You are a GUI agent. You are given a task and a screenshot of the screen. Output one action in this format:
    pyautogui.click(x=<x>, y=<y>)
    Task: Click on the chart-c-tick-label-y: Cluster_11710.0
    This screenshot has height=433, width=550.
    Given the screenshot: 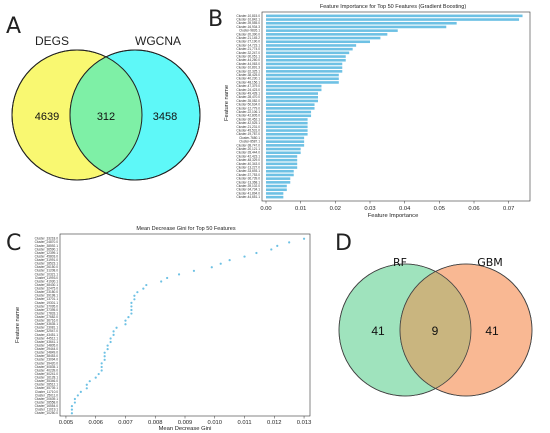 What is the action you would take?
    pyautogui.click(x=46, y=392)
    